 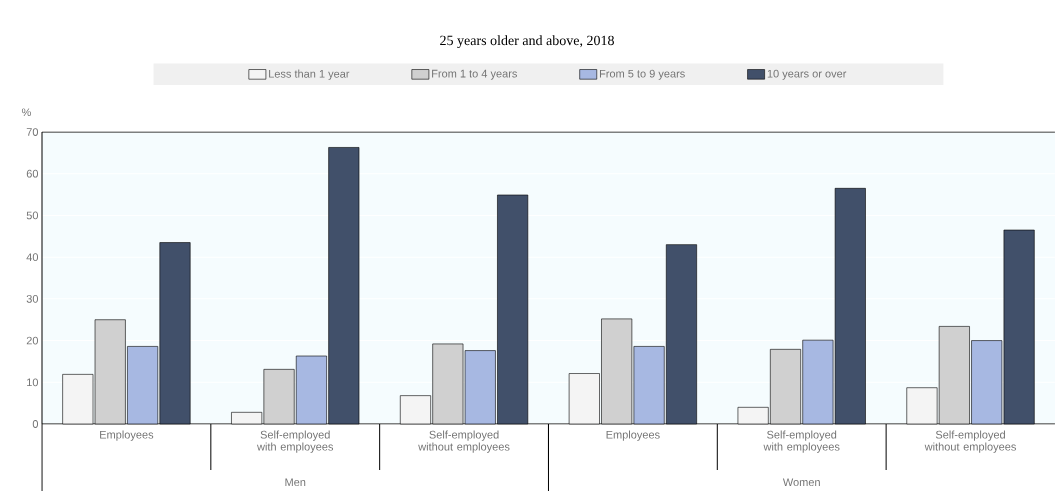 I want to click on y-tick-label: 50, so click(x=32, y=215).